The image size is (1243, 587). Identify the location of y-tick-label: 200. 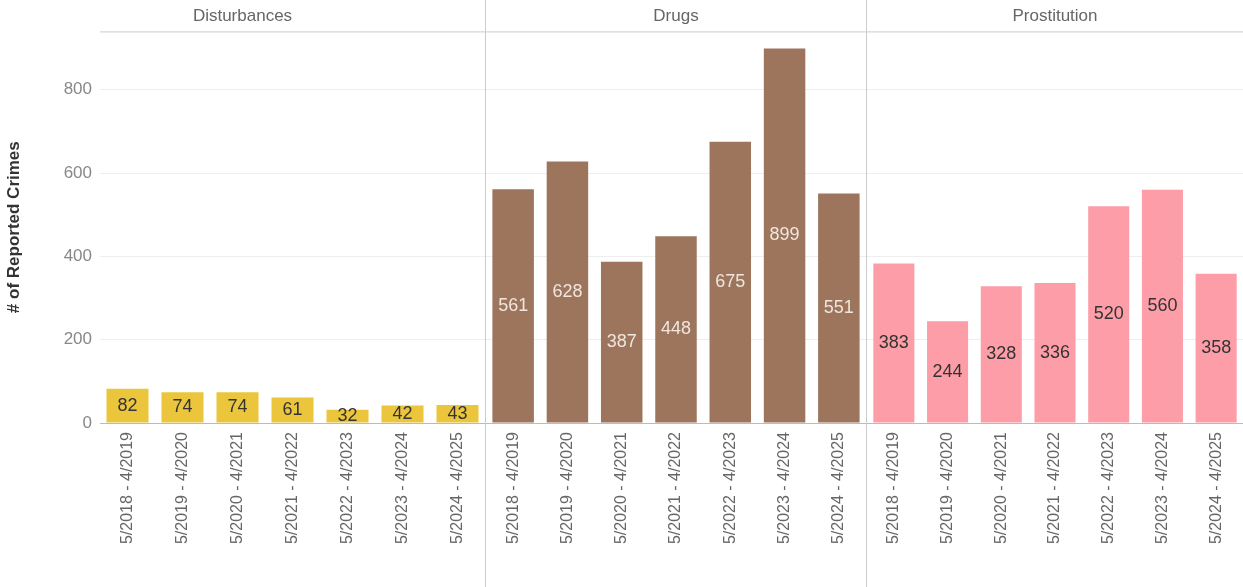
(77, 339).